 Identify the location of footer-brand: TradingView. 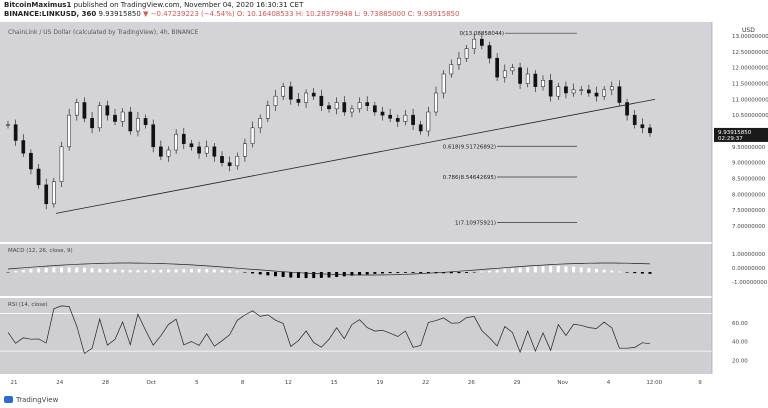
(37, 400).